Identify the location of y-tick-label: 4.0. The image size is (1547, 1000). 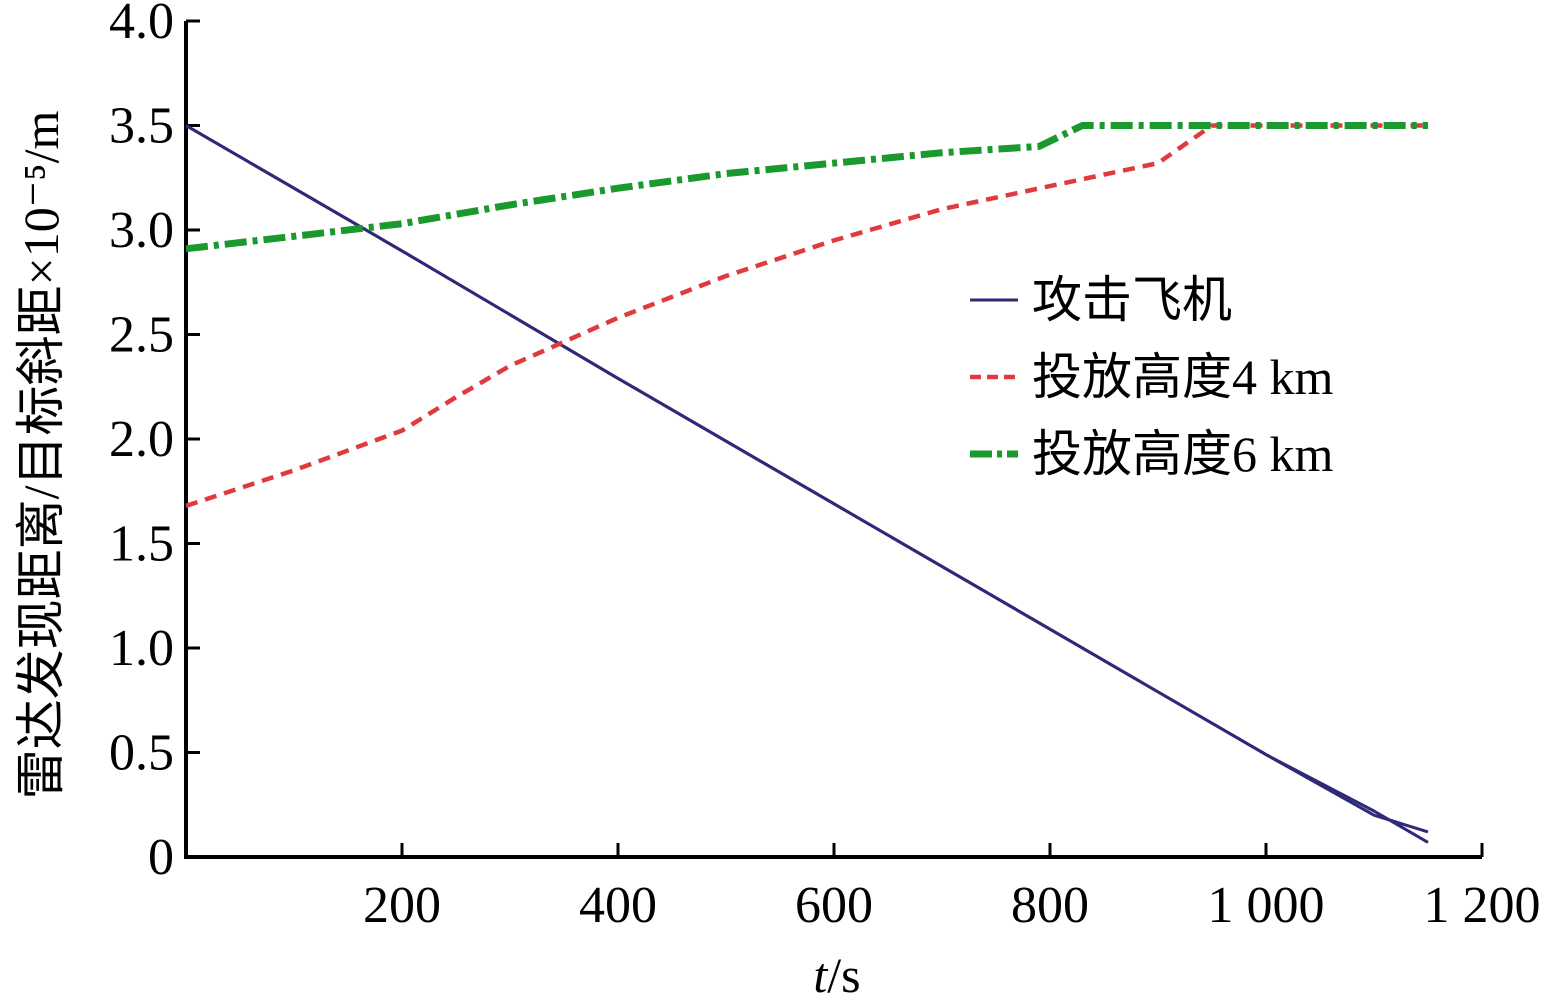
(141, 25).